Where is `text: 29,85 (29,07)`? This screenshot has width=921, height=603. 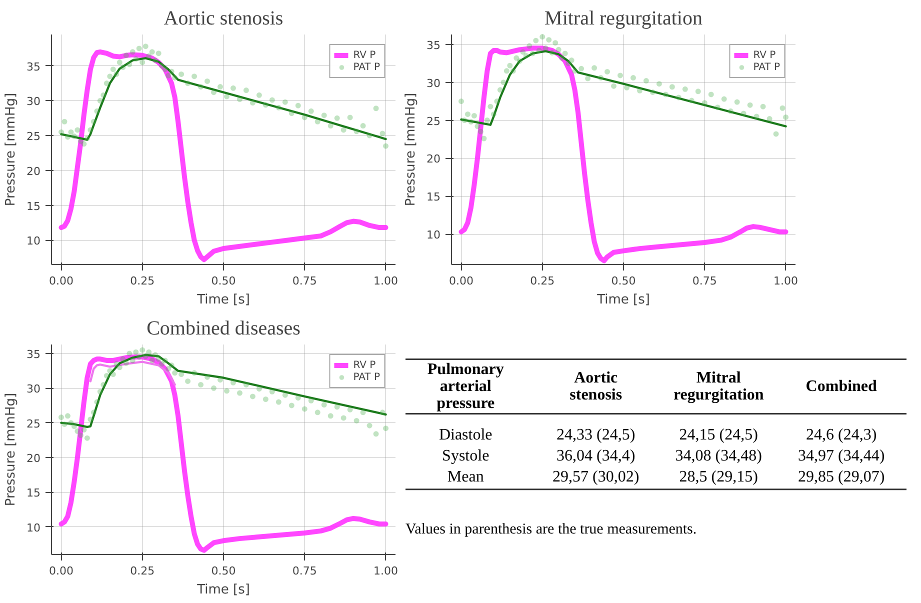
text: 29,85 (29,07) is located at coordinates (841, 477).